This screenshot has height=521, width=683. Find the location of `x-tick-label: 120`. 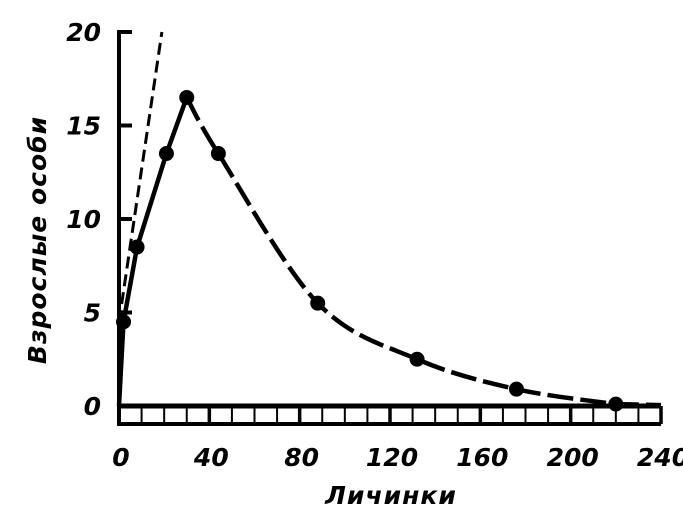

x-tick-label: 120 is located at coordinates (392, 457).